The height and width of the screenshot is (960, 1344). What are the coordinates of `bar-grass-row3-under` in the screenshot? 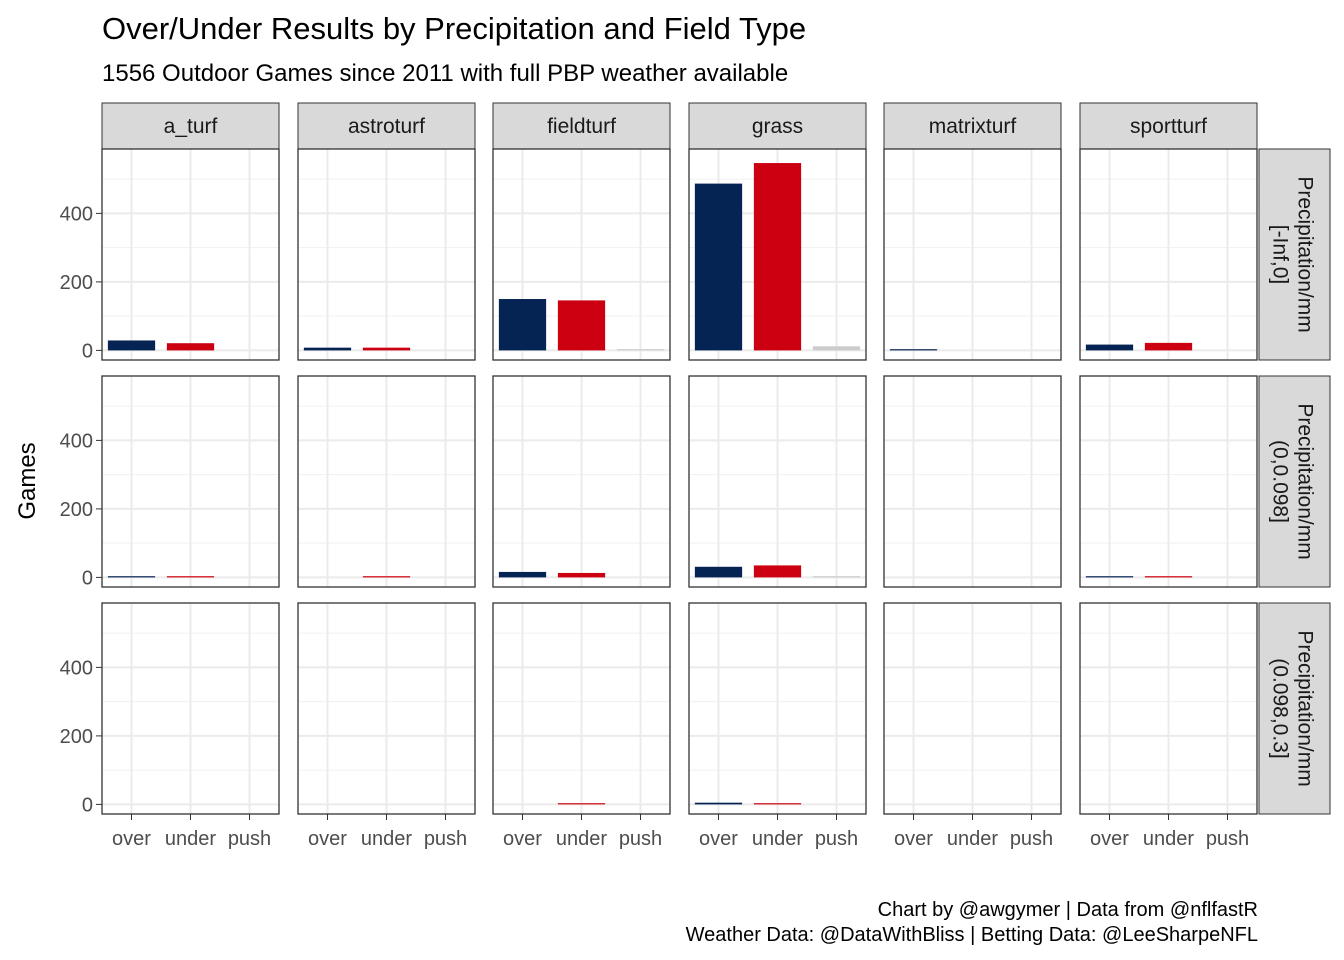 It's located at (777, 804).